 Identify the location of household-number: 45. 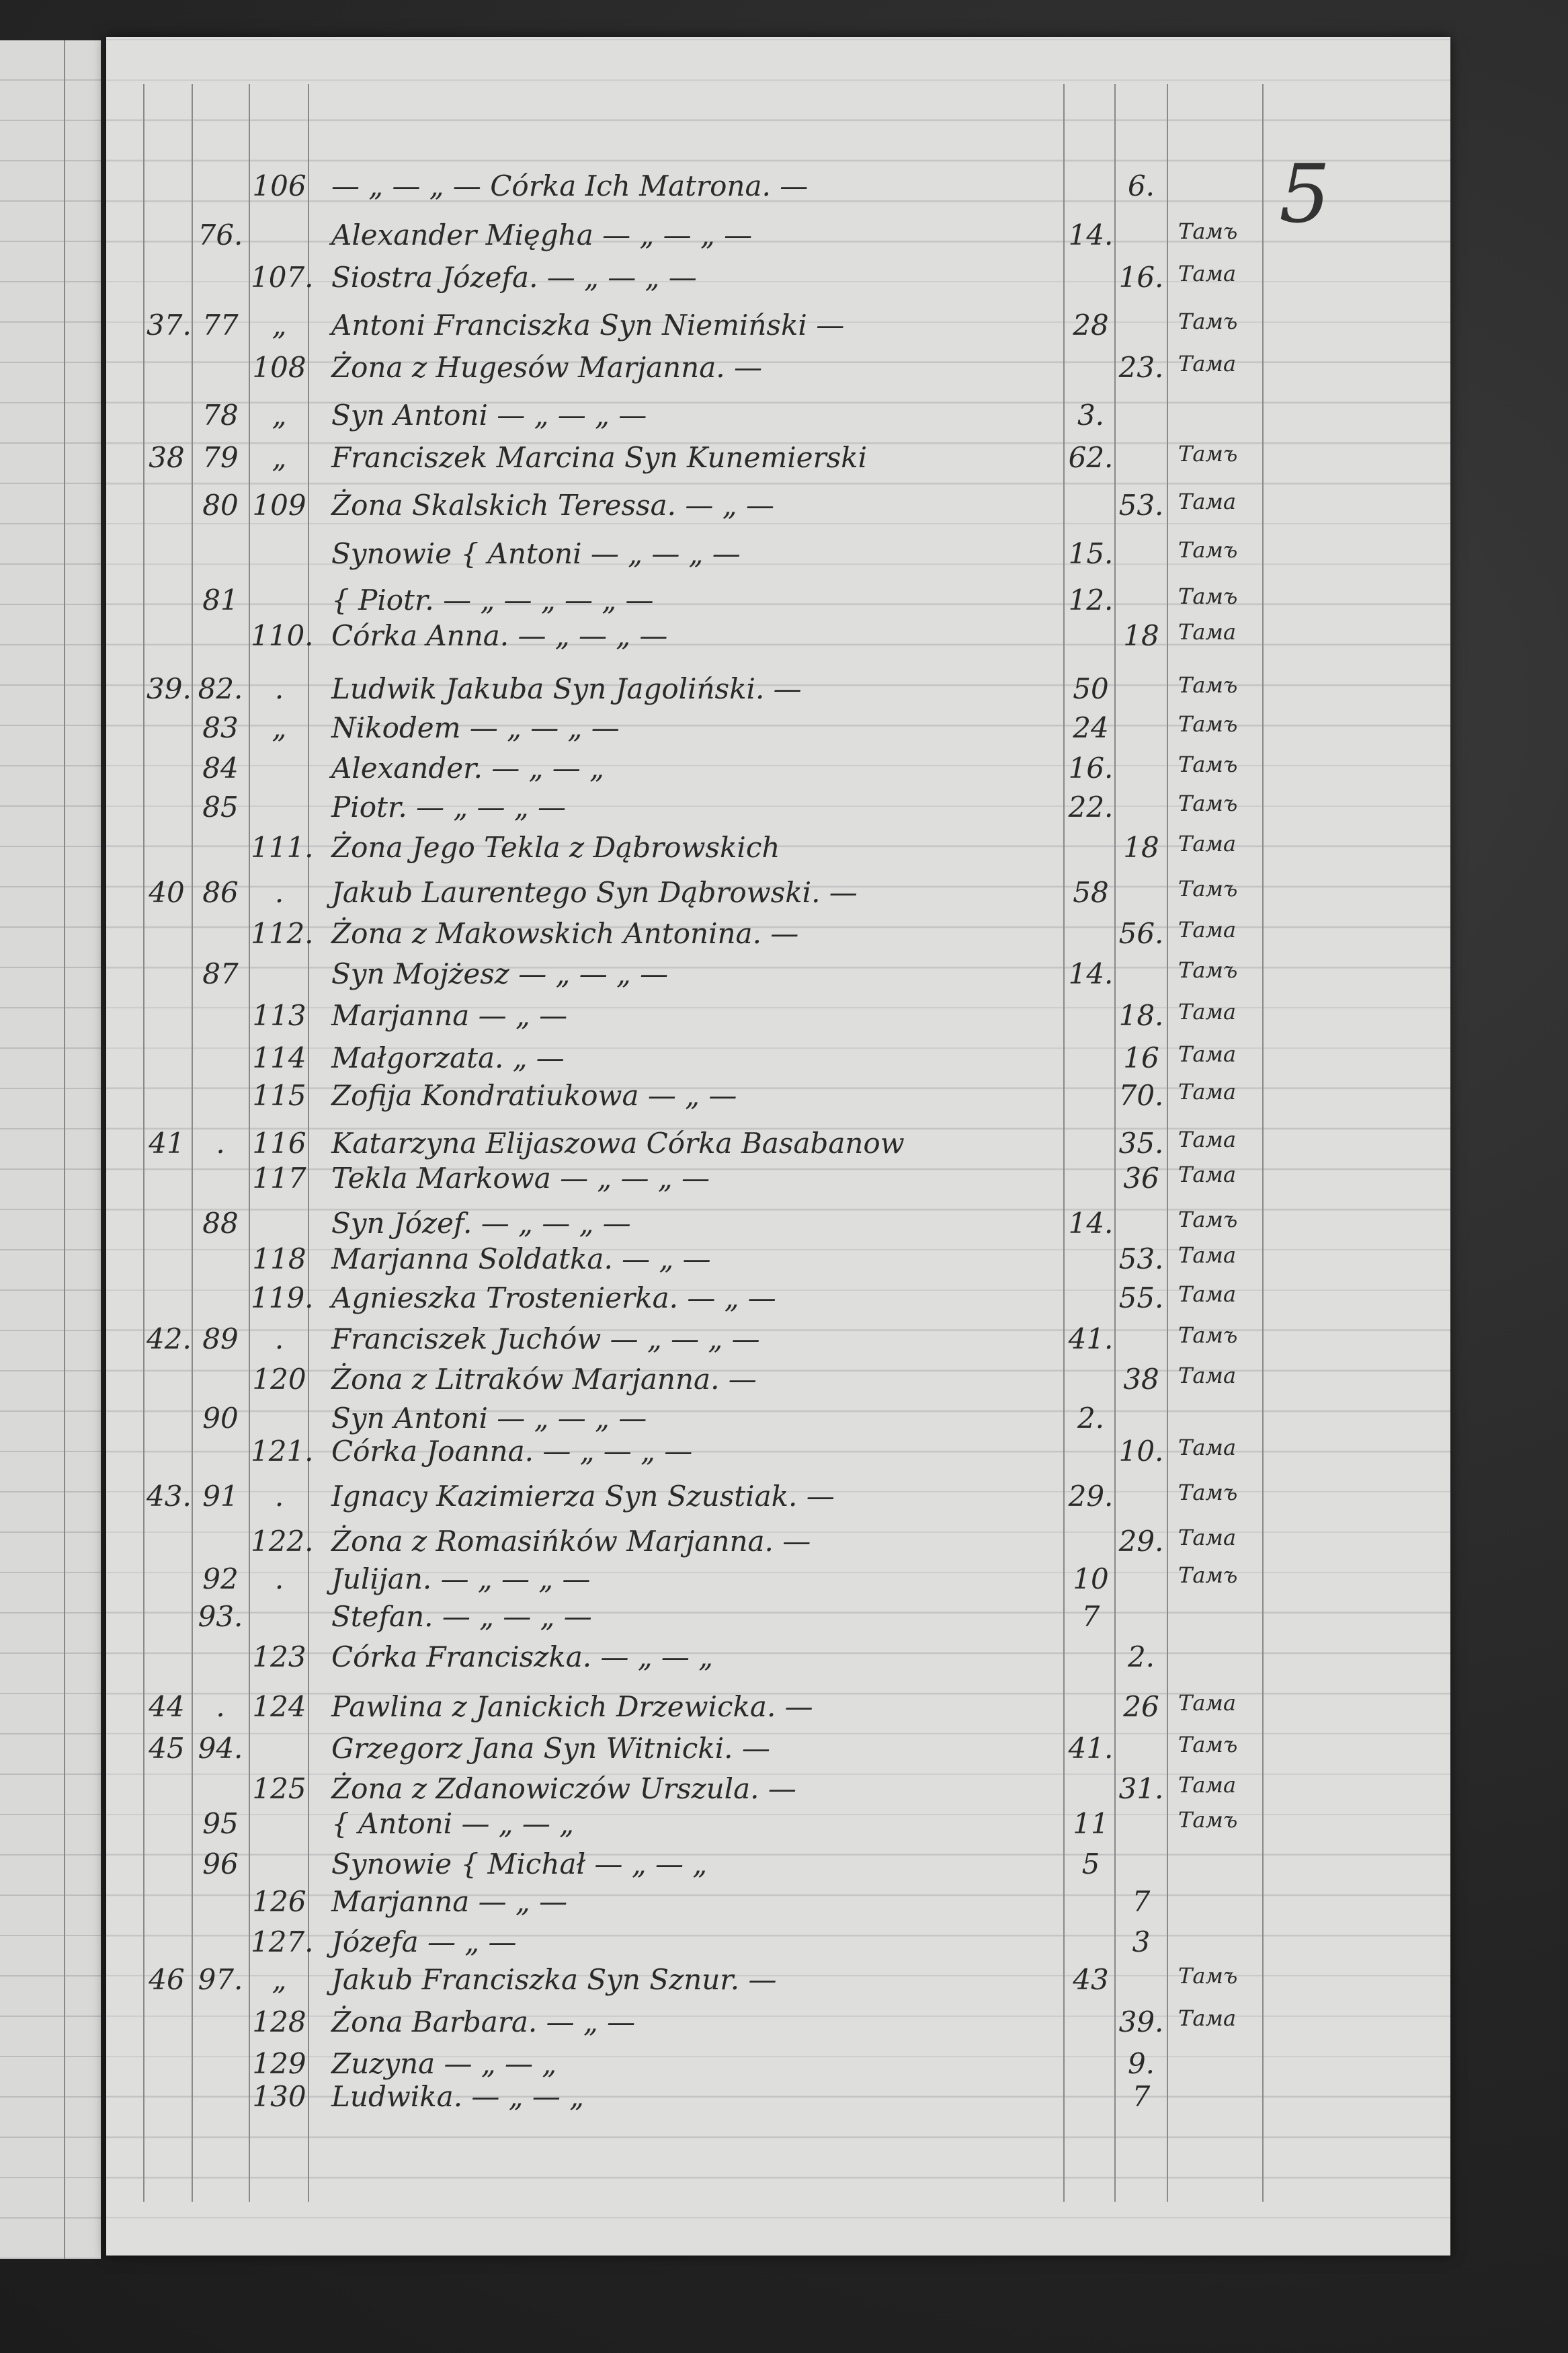
(167, 1748).